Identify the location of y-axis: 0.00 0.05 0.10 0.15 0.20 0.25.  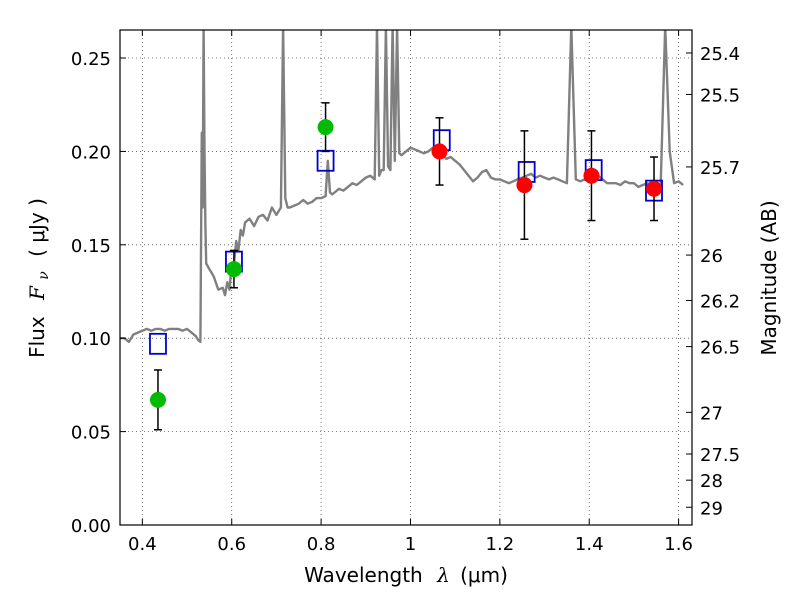
(98, 293).